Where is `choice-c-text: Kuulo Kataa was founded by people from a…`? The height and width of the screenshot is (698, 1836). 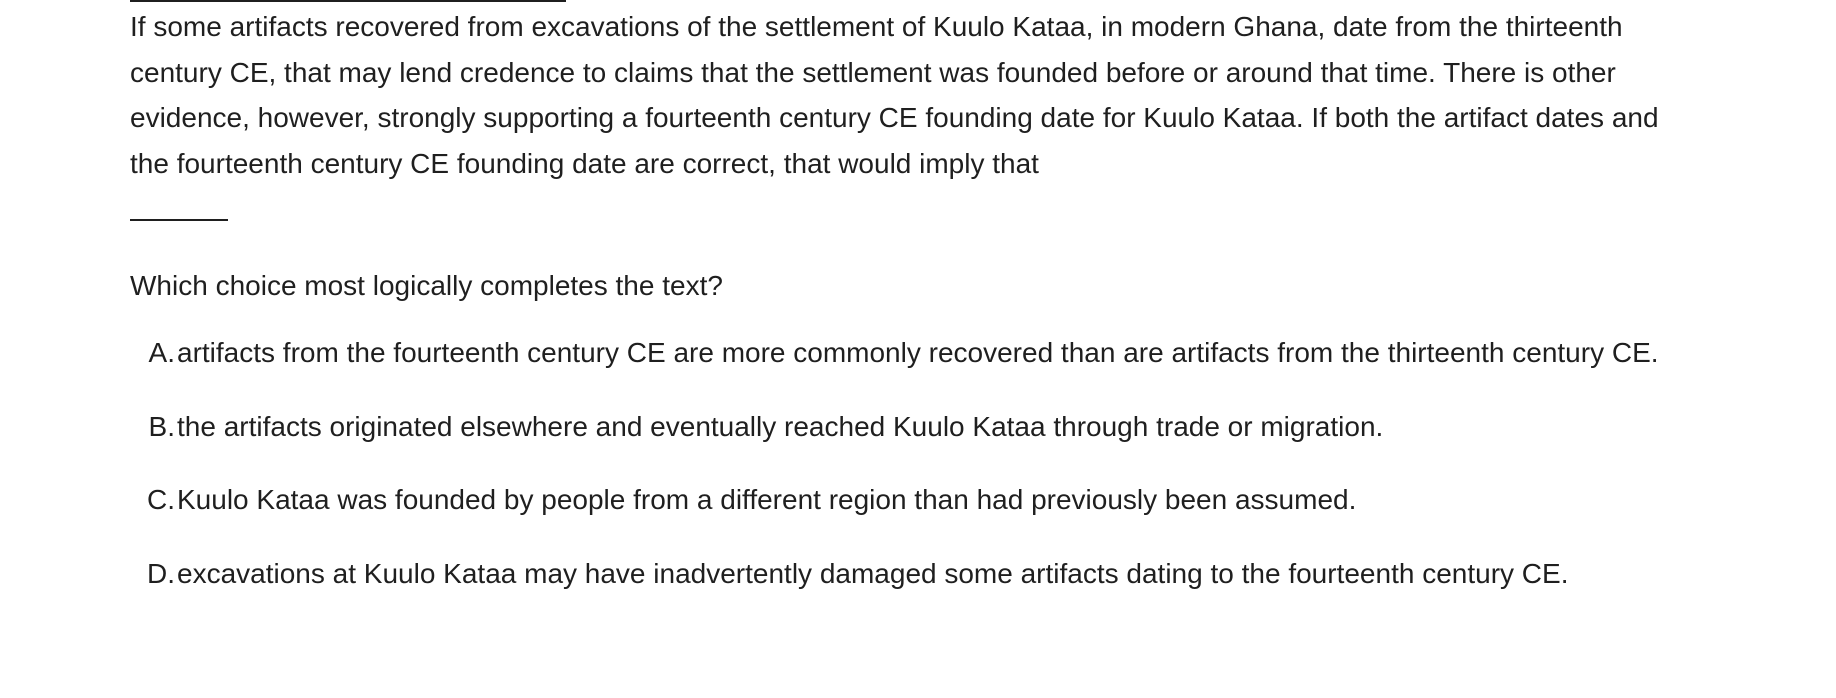 choice-c-text: Kuulo Kataa was founded by people from a… is located at coordinates (767, 499).